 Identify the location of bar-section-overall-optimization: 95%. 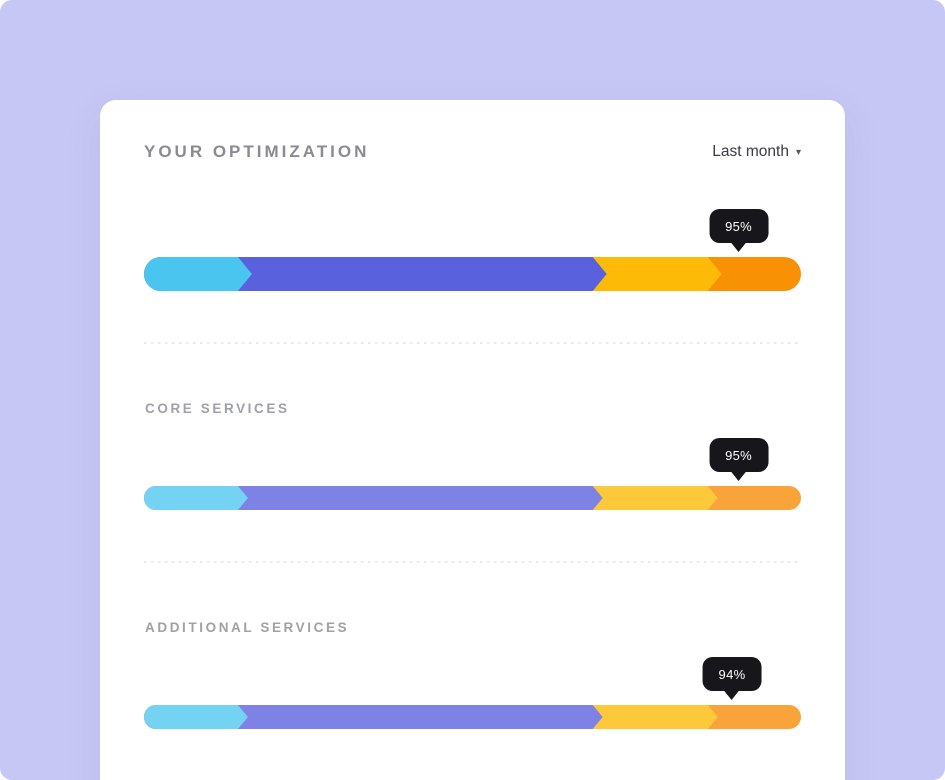
(472, 250).